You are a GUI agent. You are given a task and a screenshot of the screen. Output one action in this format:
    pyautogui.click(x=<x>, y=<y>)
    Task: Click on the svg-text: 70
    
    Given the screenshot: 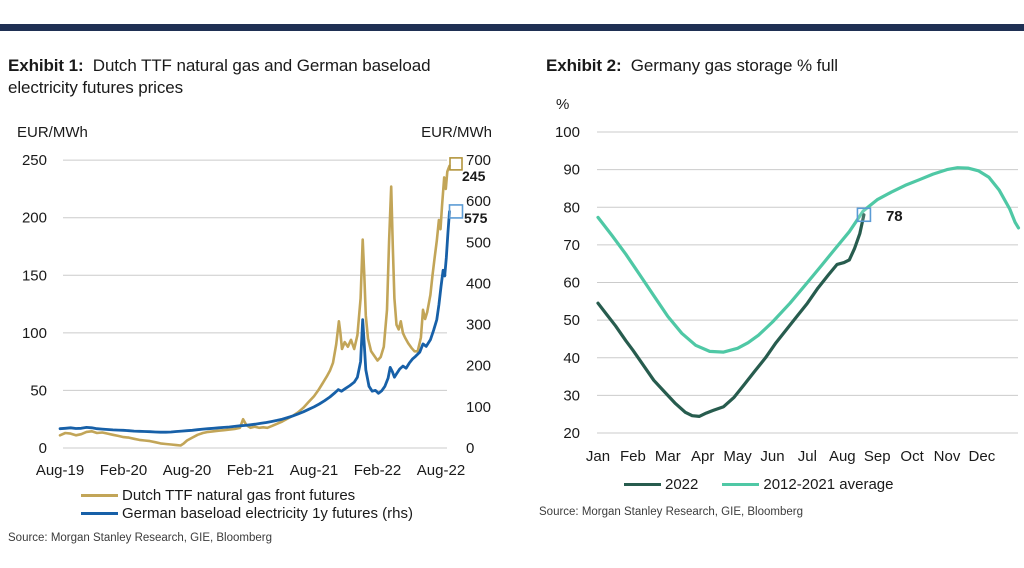 What is the action you would take?
    pyautogui.click(x=571, y=245)
    